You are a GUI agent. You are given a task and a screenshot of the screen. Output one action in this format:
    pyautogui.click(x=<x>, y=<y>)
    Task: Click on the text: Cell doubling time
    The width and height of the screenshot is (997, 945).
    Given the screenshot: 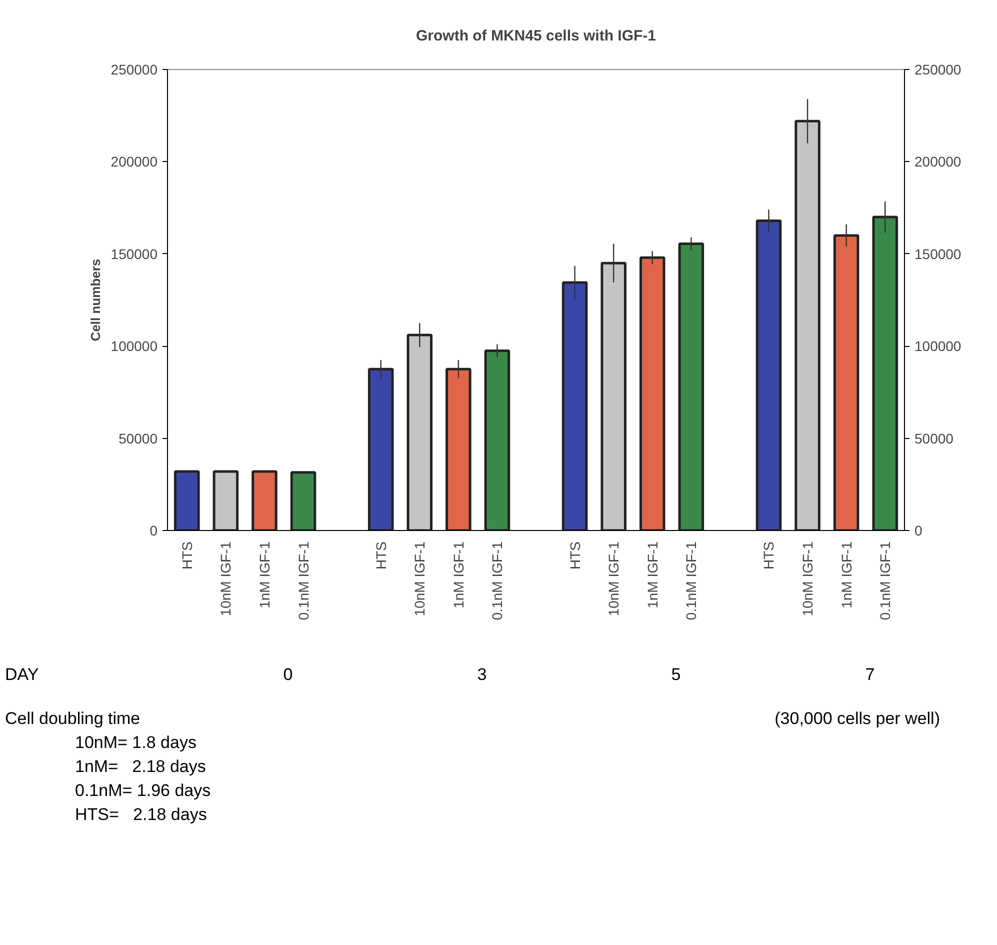 What is the action you would take?
    pyautogui.click(x=72, y=719)
    